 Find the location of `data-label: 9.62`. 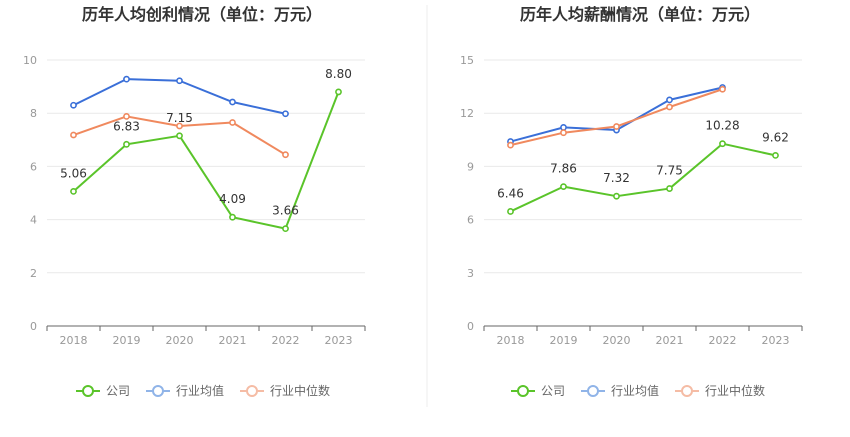

data-label: 9.62 is located at coordinates (775, 137).